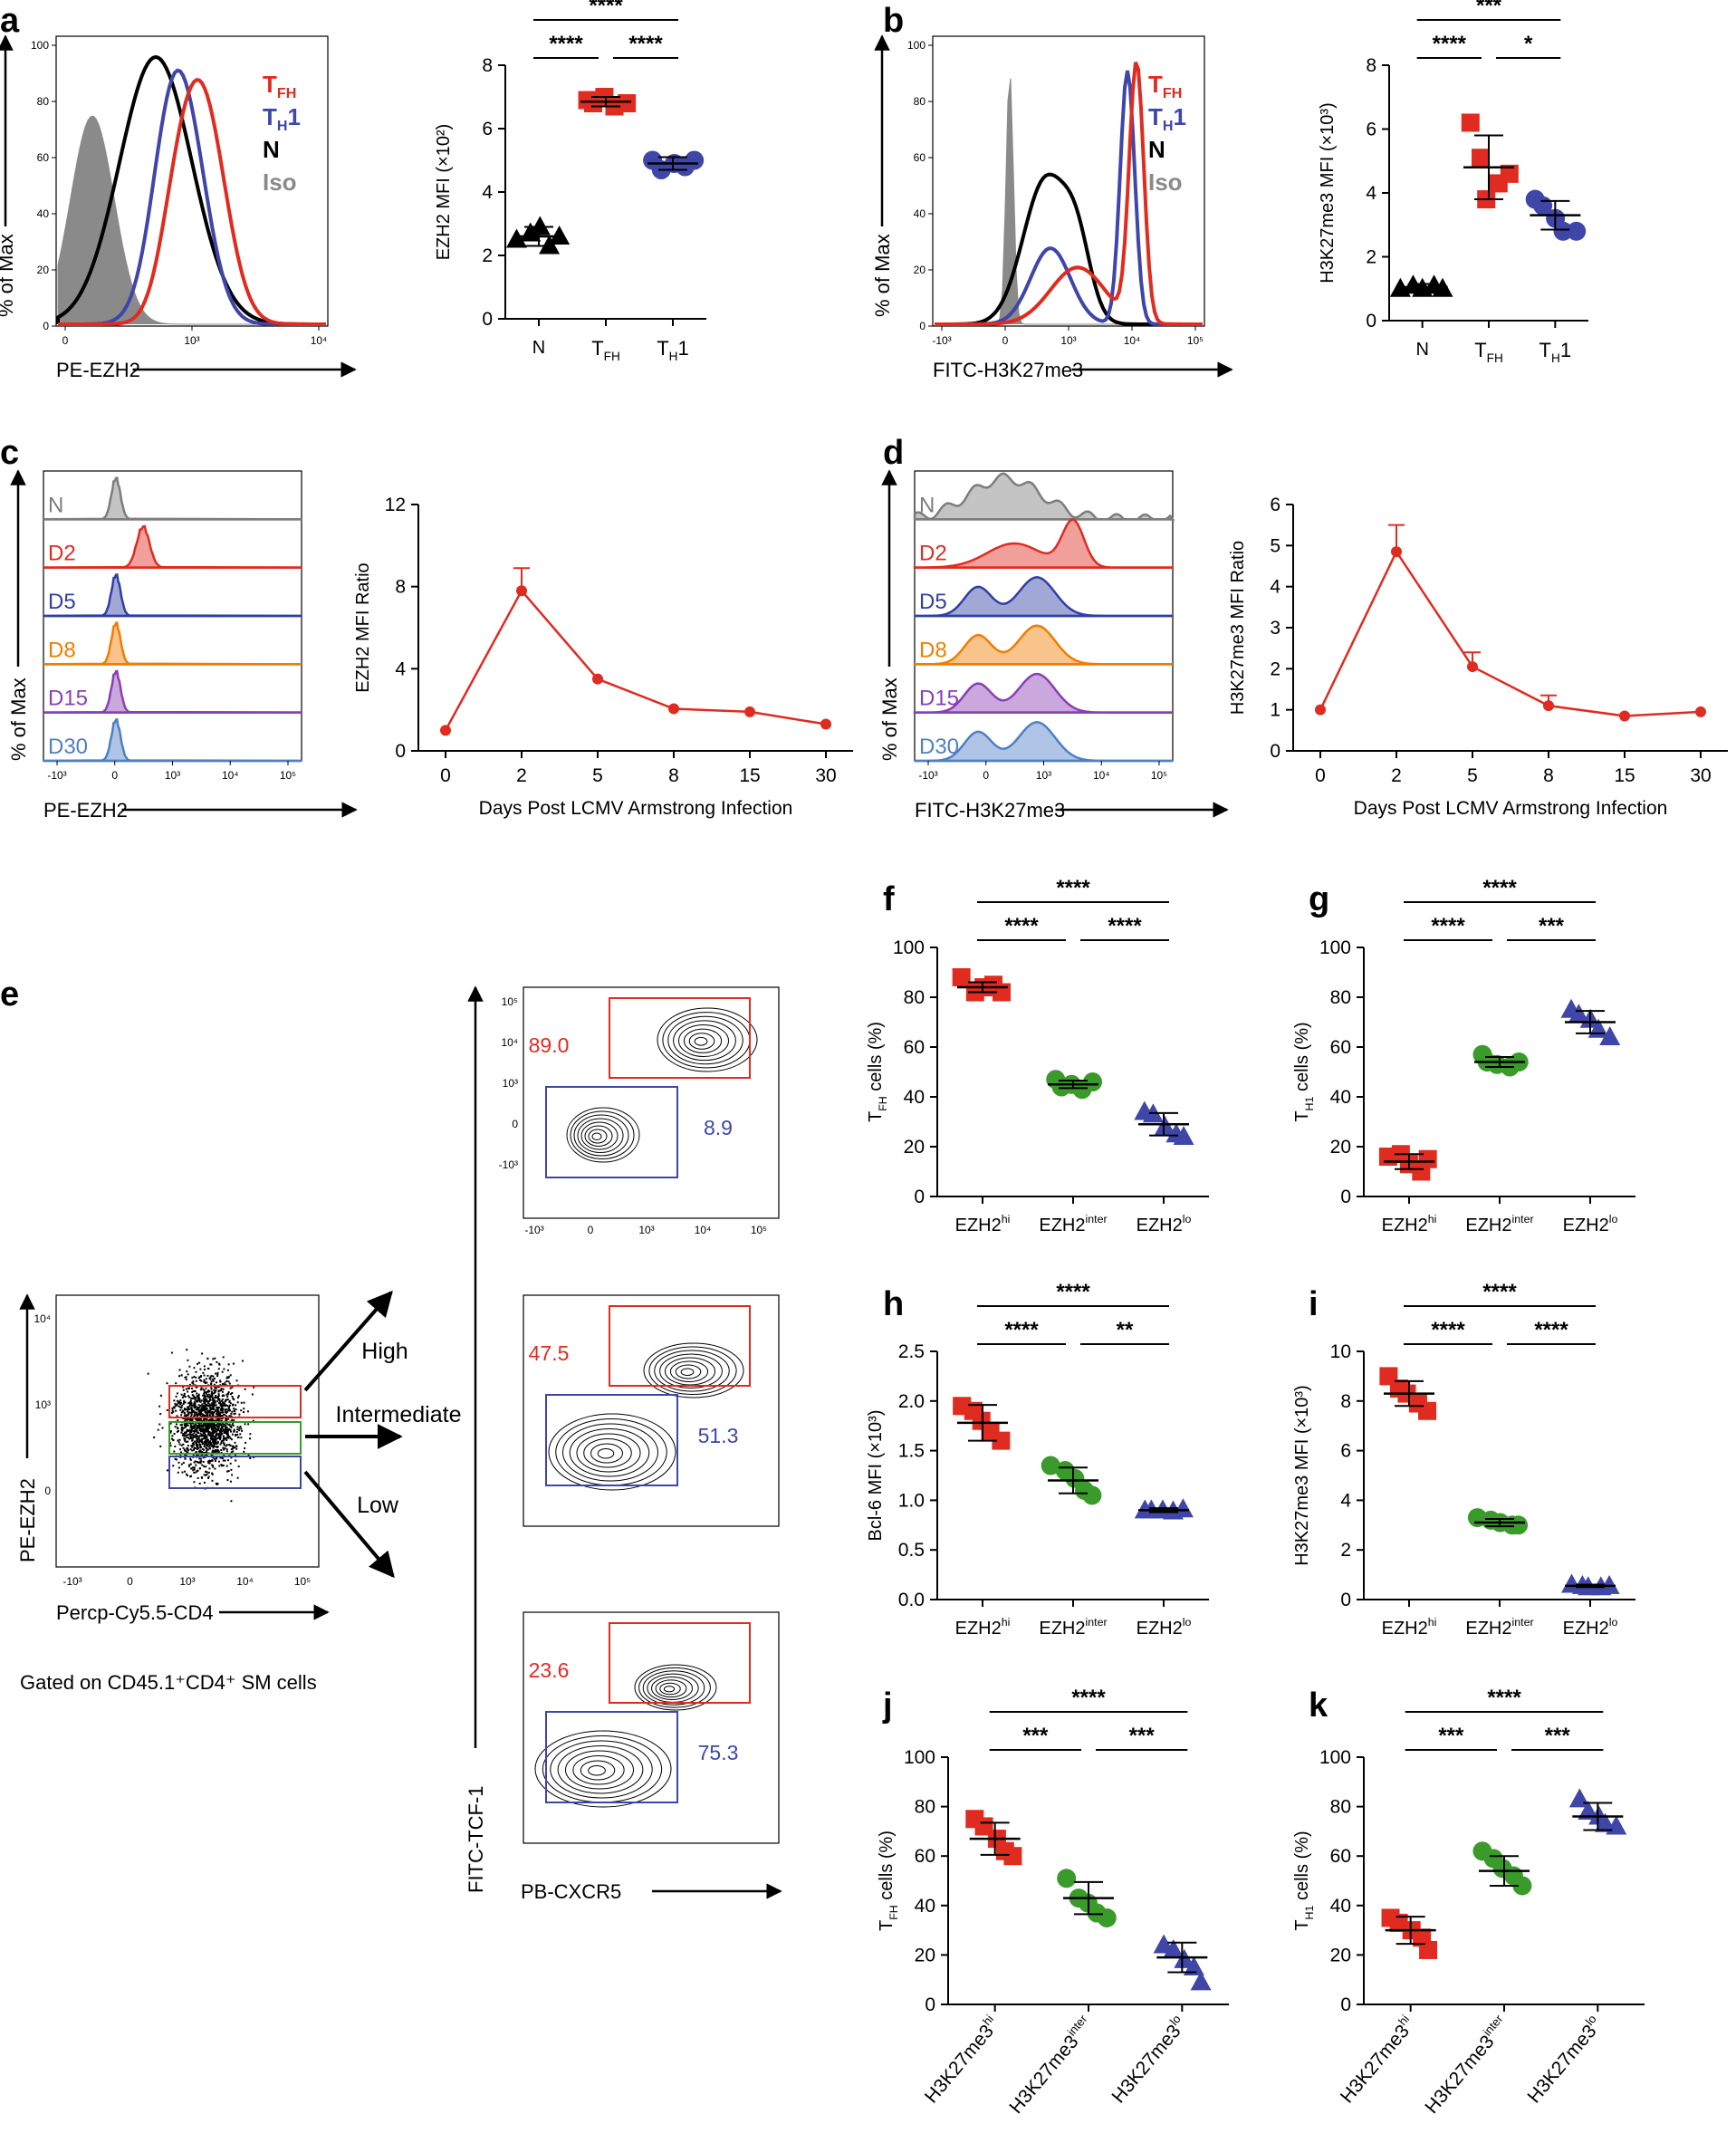 The image size is (1736, 2143). I want to click on y-tick-label: 80, so click(1340, 1807).